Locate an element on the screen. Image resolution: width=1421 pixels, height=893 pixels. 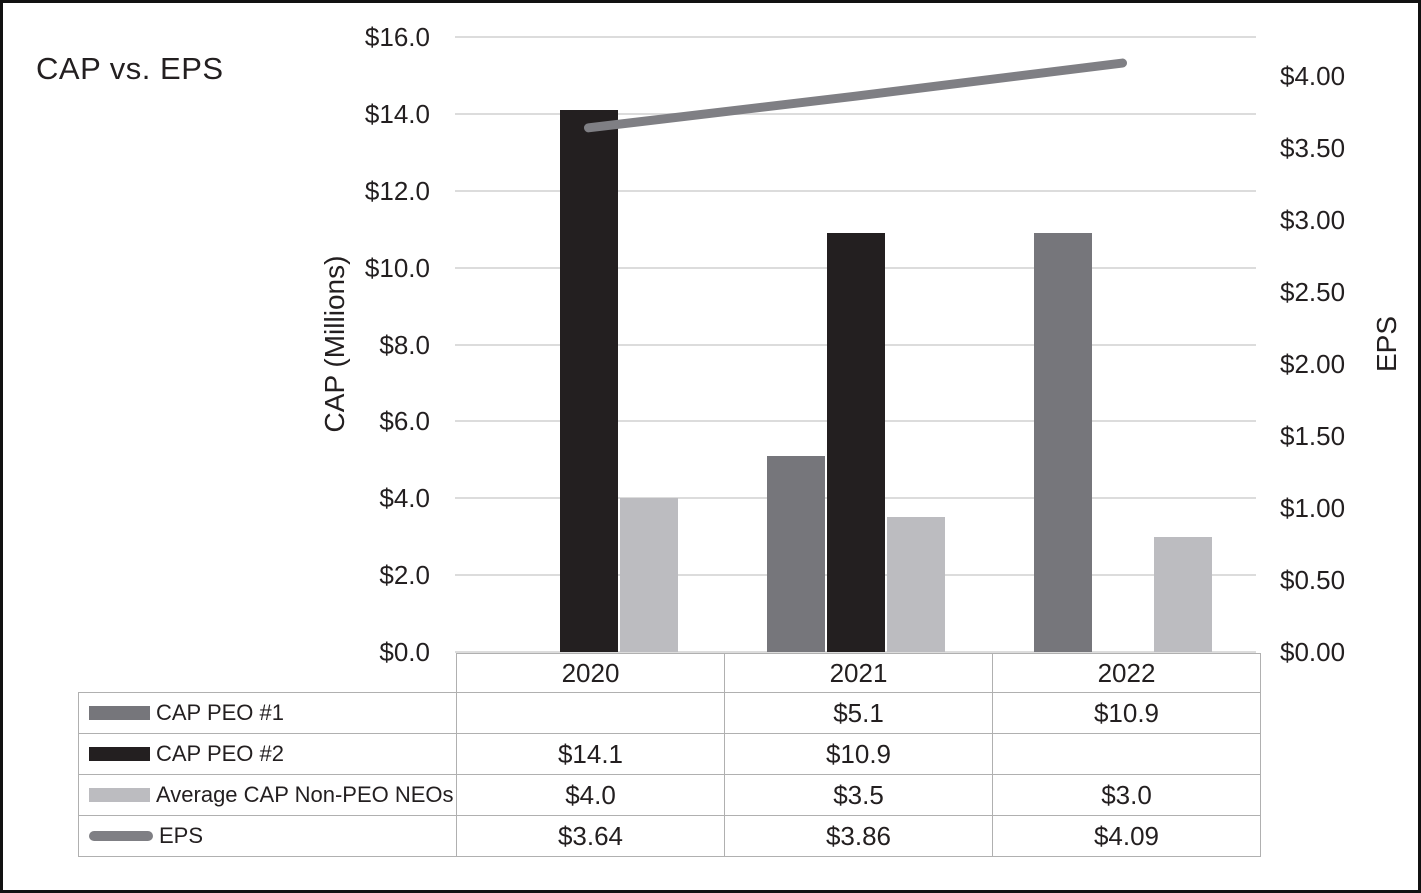
table-row: CAP PEO #2 $14.1 $10.9 is located at coordinates (669, 754).